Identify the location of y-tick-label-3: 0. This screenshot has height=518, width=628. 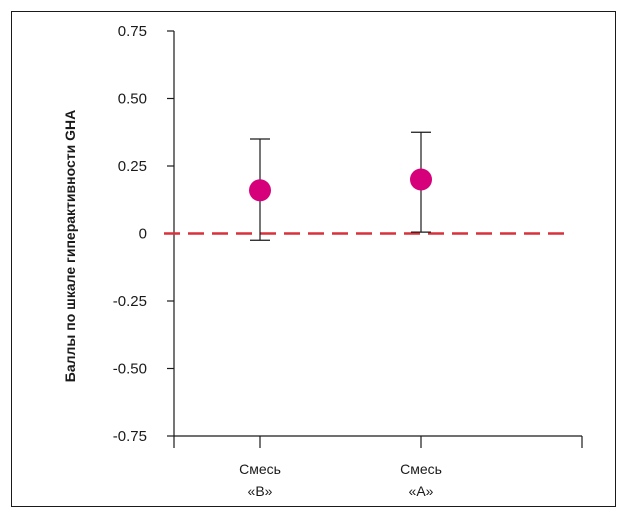
(143, 234).